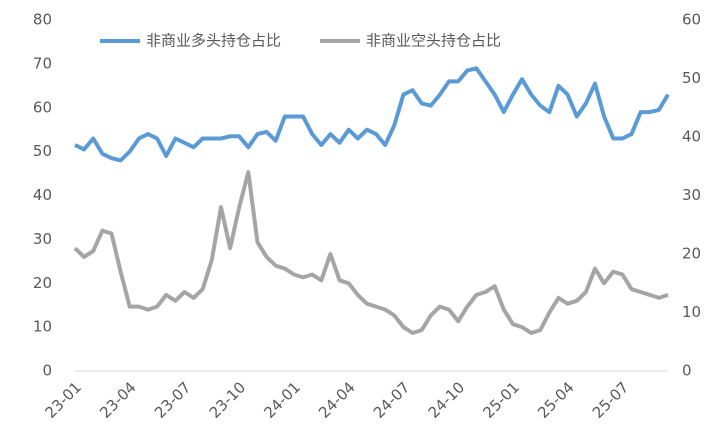 This screenshot has height=437, width=716. Describe the element at coordinates (447, 400) in the screenshot. I see `x-tick-label: 24-10` at that location.